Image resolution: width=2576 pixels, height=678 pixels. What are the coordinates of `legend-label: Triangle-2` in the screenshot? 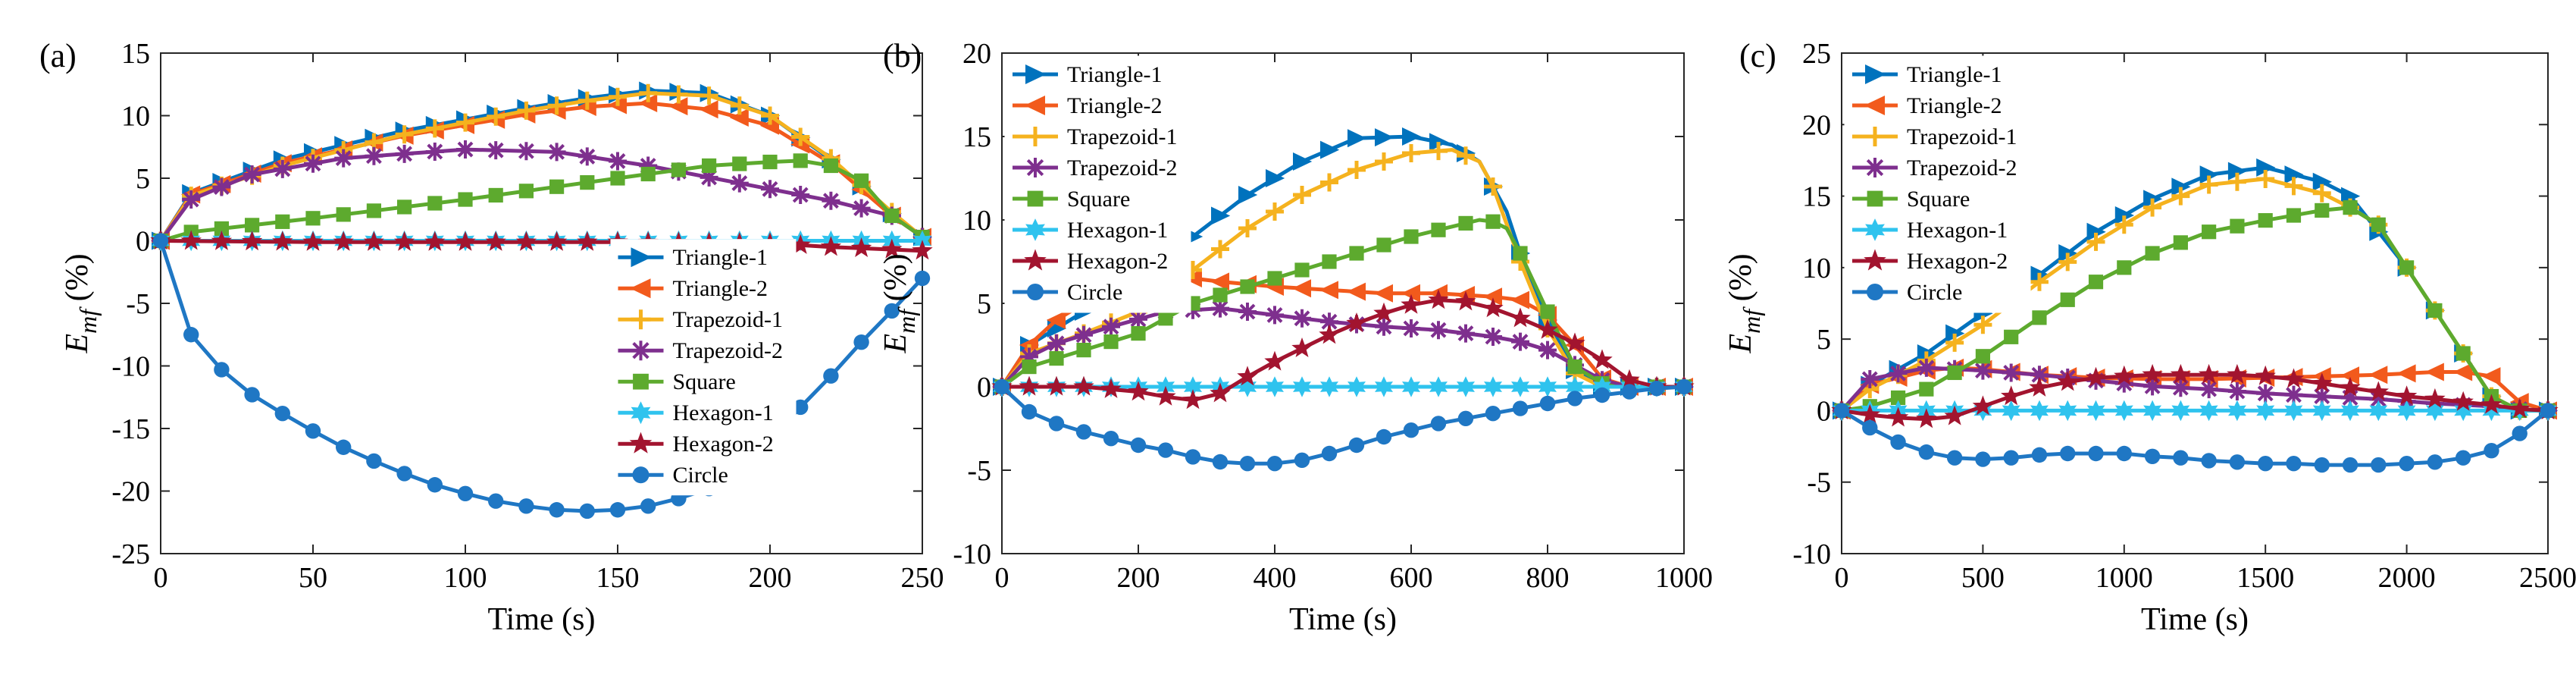 It's located at (720, 289).